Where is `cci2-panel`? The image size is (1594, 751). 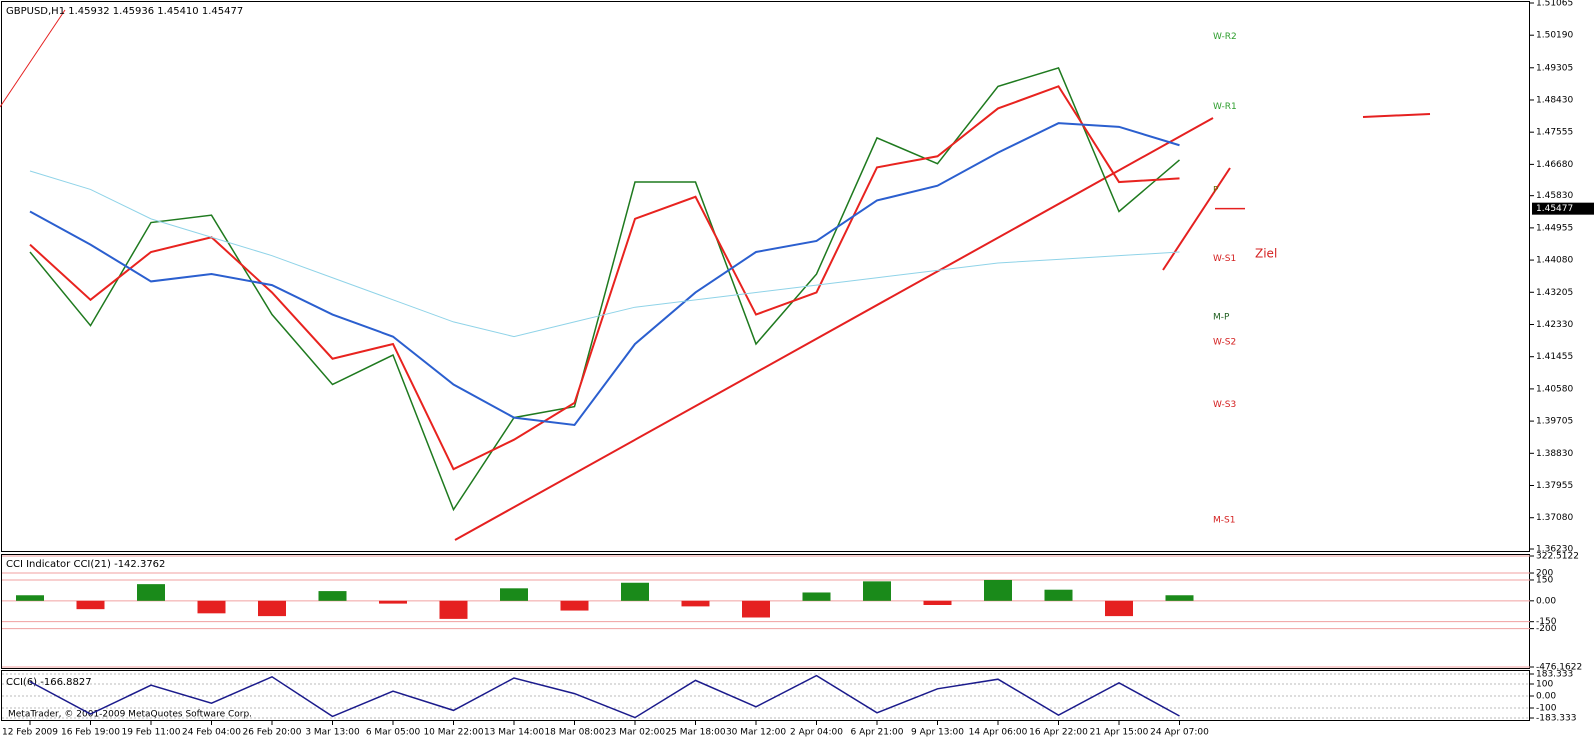 cci2-panel is located at coordinates (765, 695).